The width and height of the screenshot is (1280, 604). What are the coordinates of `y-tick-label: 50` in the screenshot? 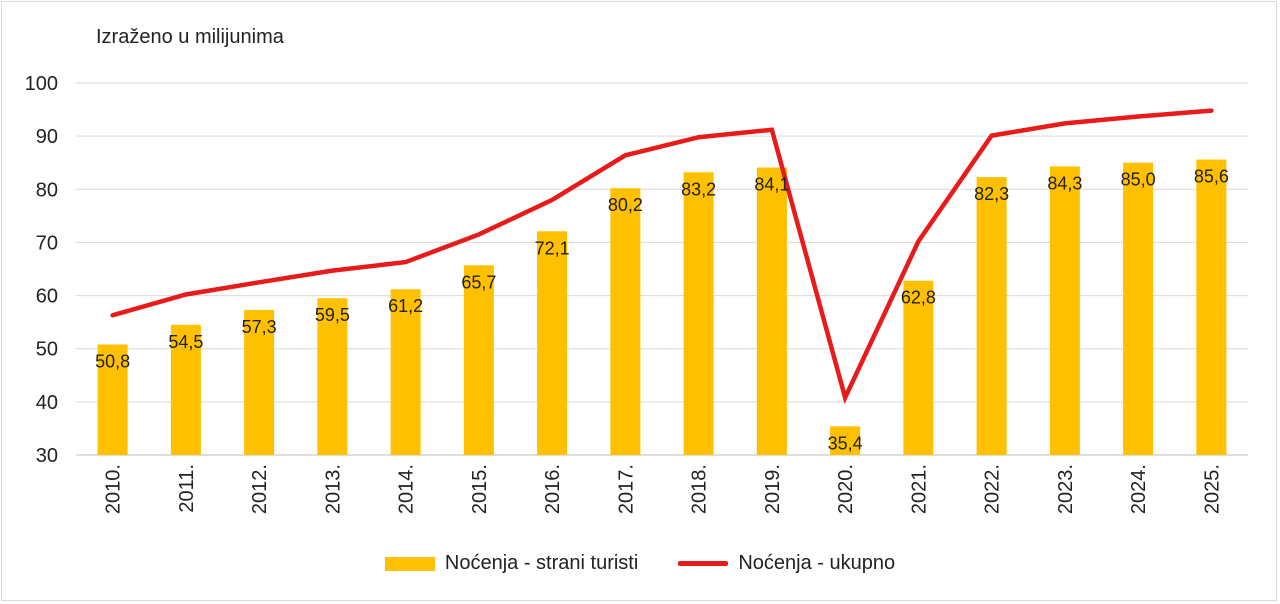 It's located at (47, 350).